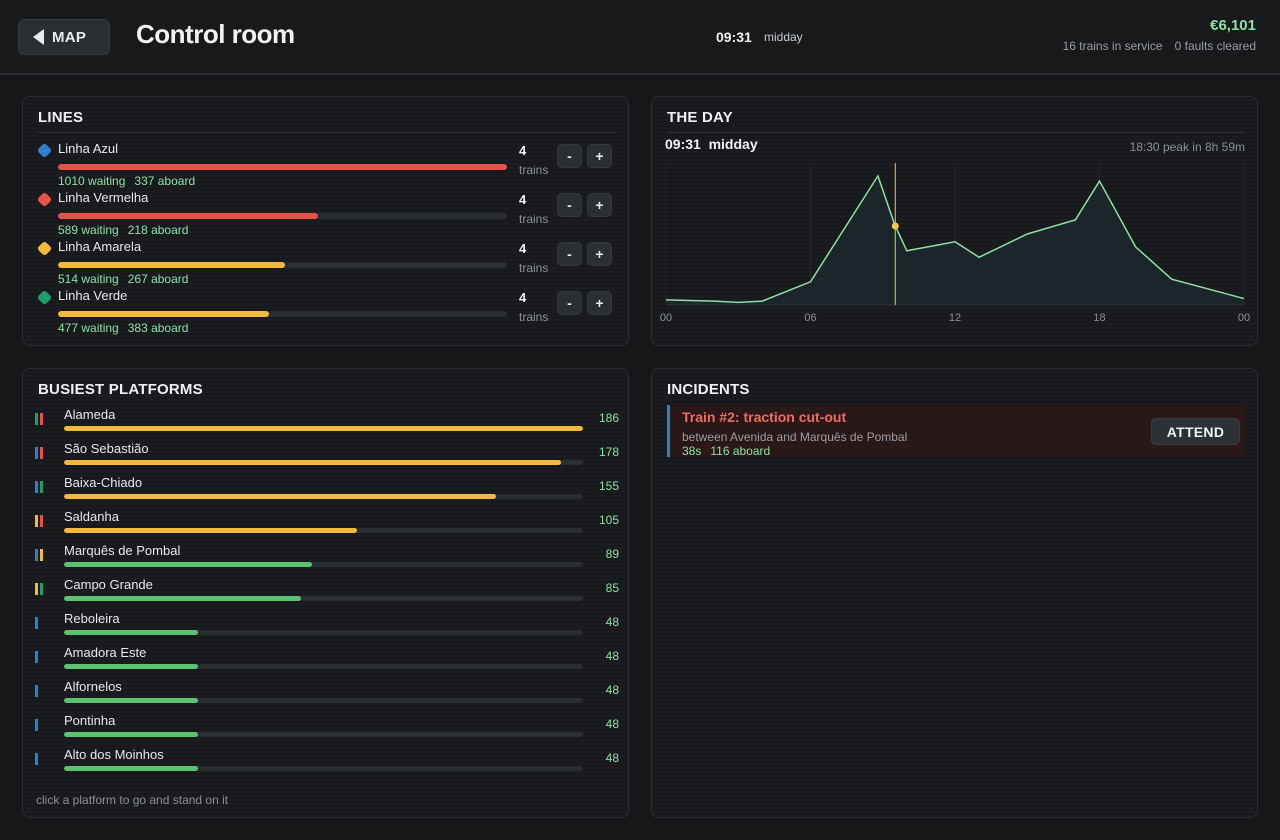 The image size is (1280, 840). What do you see at coordinates (114, 754) in the screenshot?
I see `platform-name: Alto dos Moinhos` at bounding box center [114, 754].